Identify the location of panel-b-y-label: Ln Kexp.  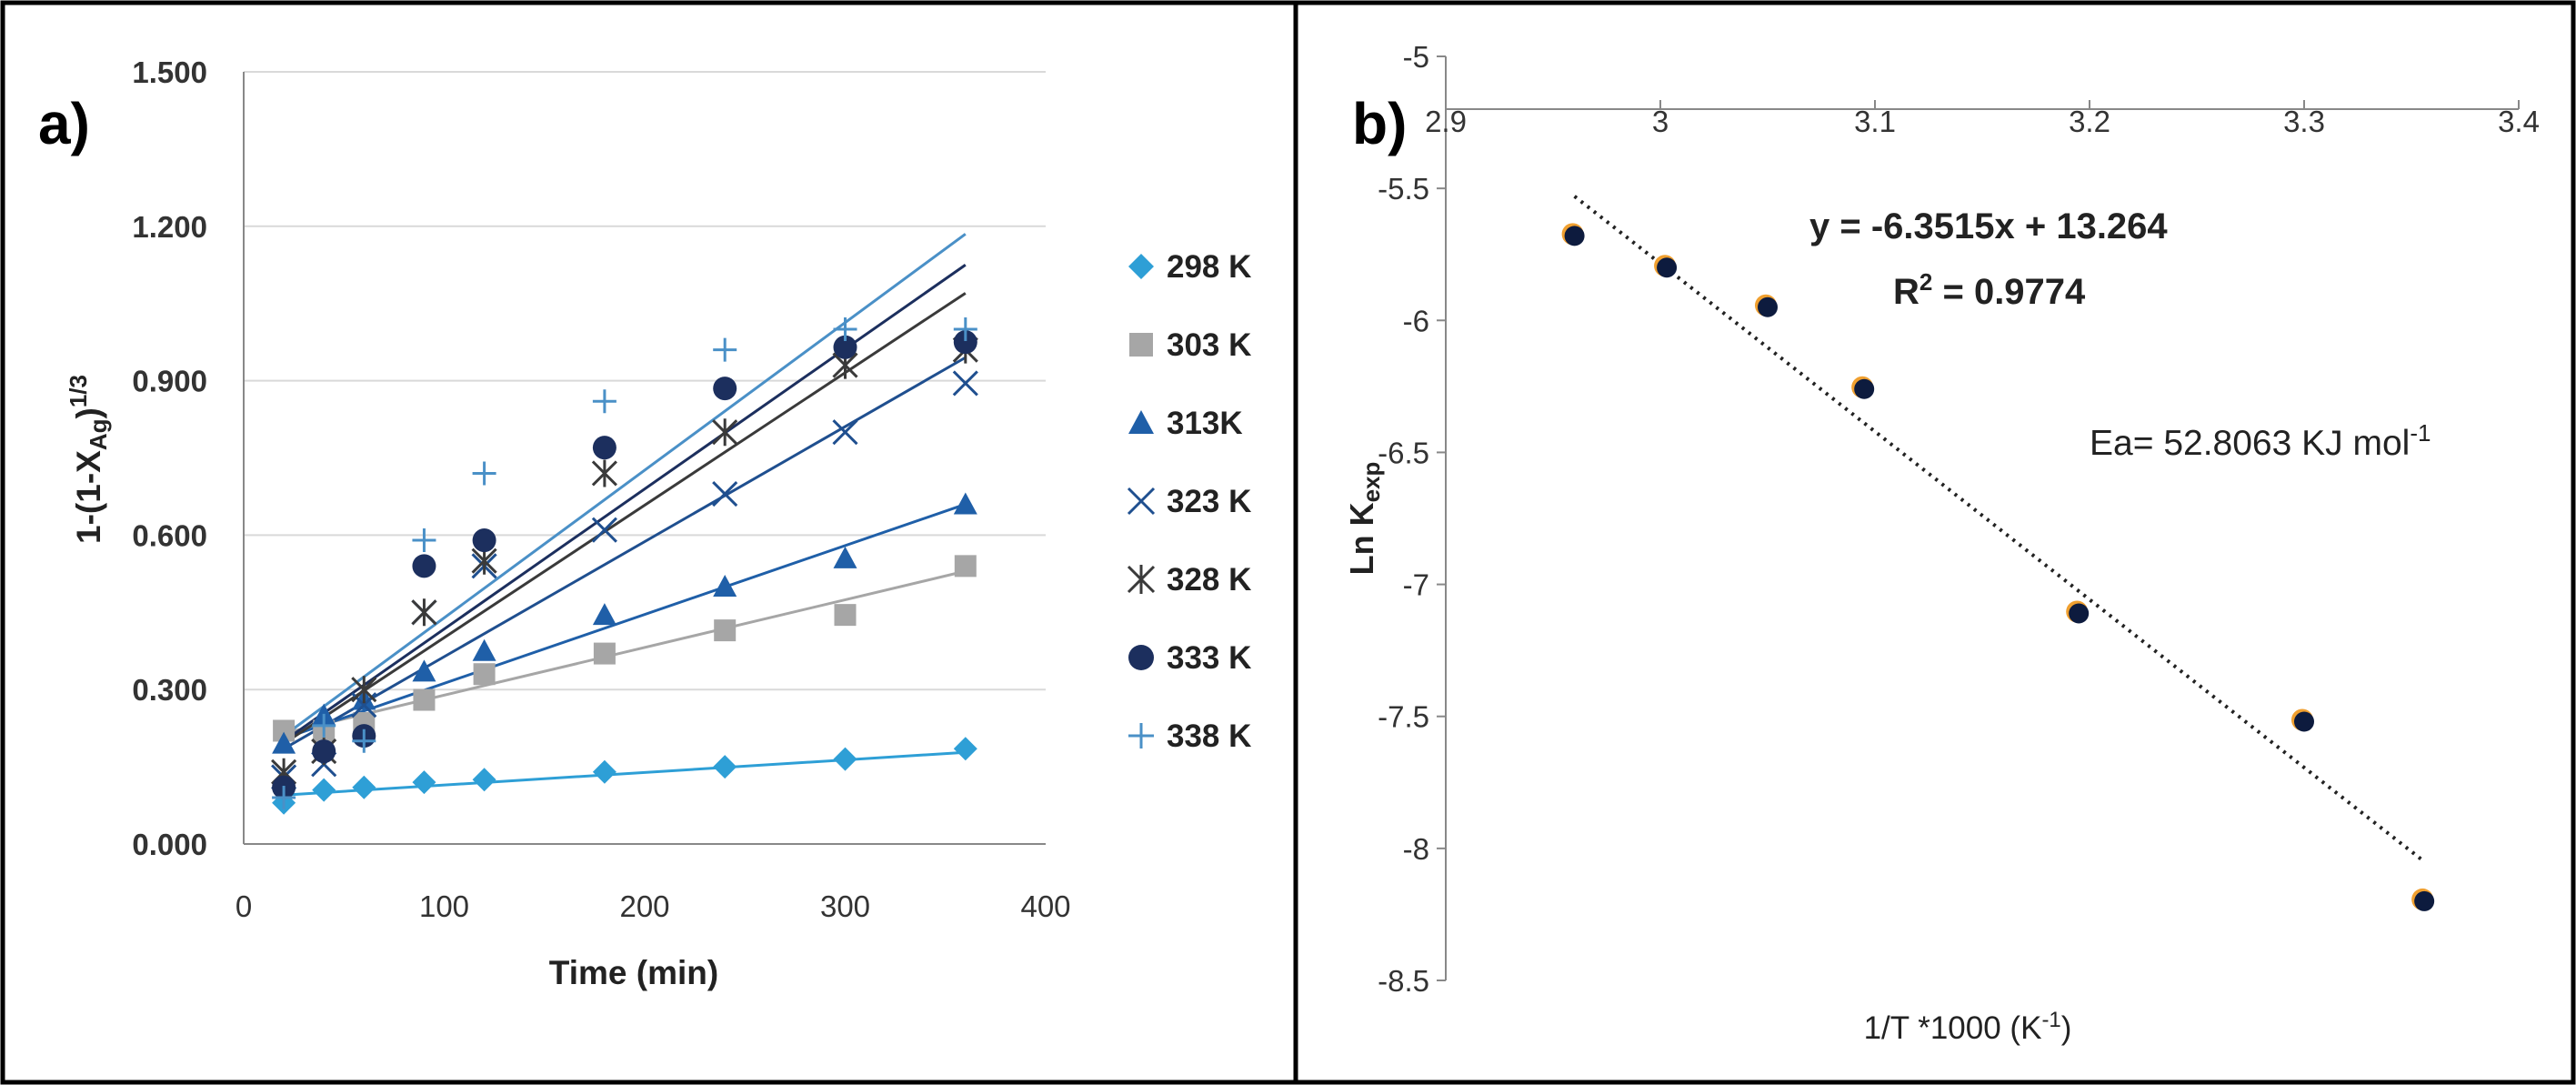
(1364, 519).